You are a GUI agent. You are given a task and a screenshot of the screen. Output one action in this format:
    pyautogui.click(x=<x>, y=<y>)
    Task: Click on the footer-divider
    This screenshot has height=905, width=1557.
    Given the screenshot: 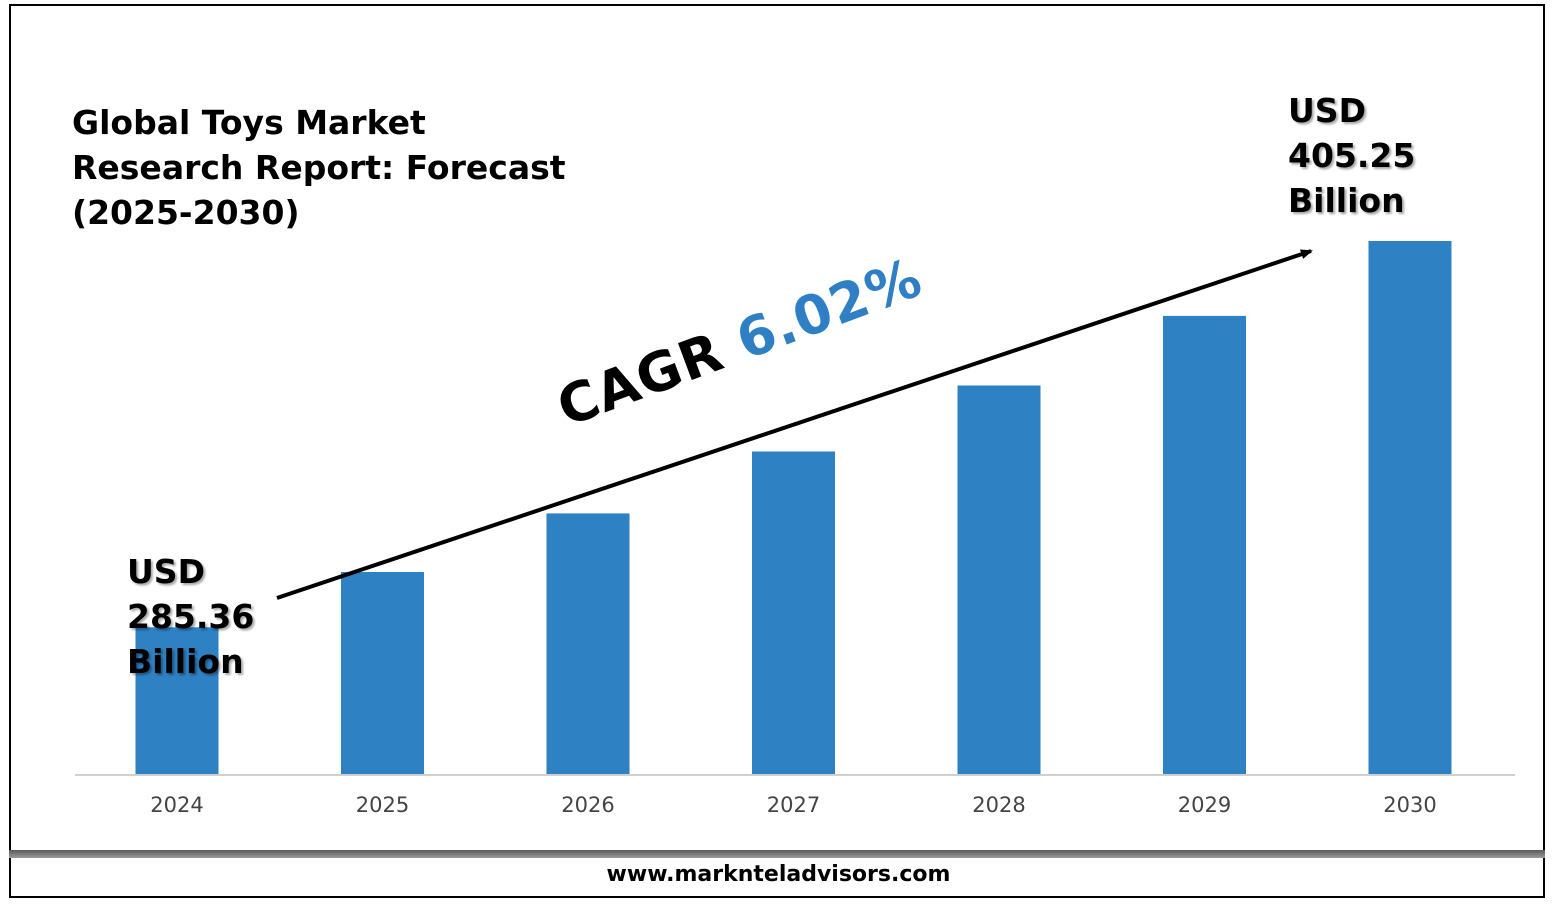 What is the action you would take?
    pyautogui.click(x=777, y=854)
    